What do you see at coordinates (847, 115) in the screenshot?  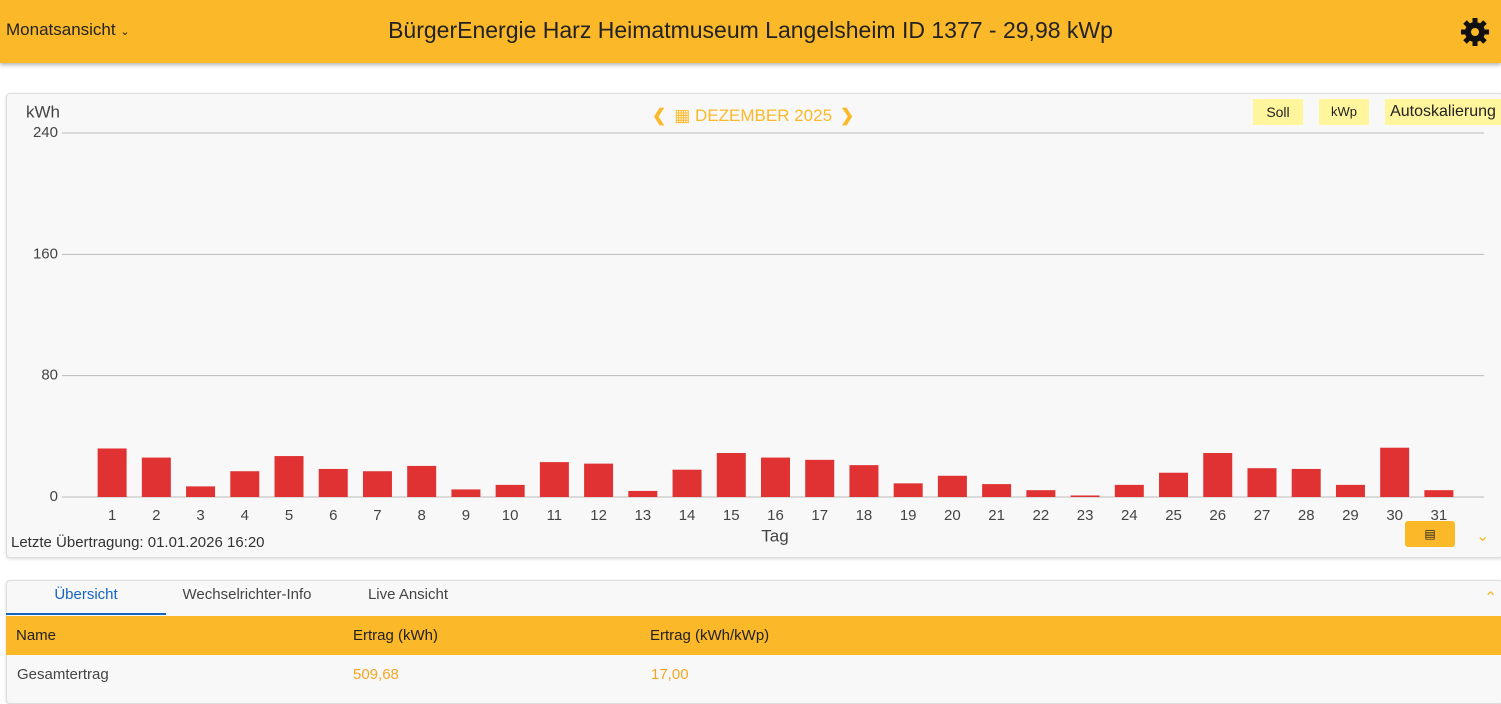 I see `next-month: ❯` at bounding box center [847, 115].